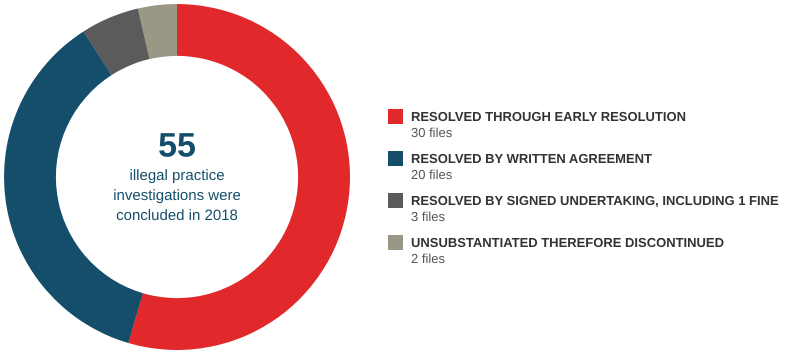  Describe the element at coordinates (595, 200) in the screenshot. I see `legend-label: RESOLVED BY SIGNED UNDERTAKING, INCLUDING 1 FINE` at that location.